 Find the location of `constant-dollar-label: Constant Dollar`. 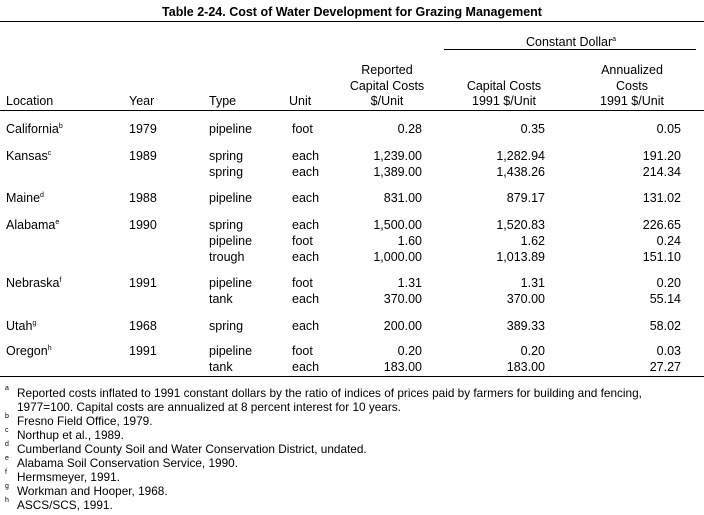

constant-dollar-label: Constant Dollar is located at coordinates (569, 42).